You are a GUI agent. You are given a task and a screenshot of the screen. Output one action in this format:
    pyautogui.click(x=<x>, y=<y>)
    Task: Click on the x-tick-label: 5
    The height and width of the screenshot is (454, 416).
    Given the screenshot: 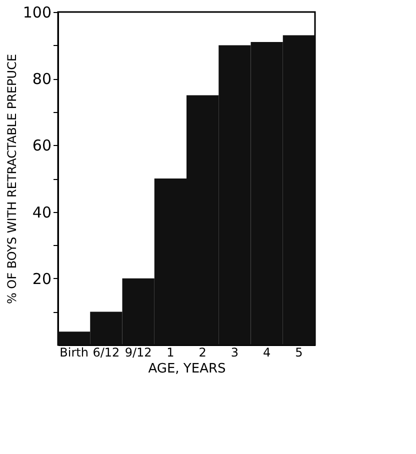 What is the action you would take?
    pyautogui.click(x=299, y=353)
    